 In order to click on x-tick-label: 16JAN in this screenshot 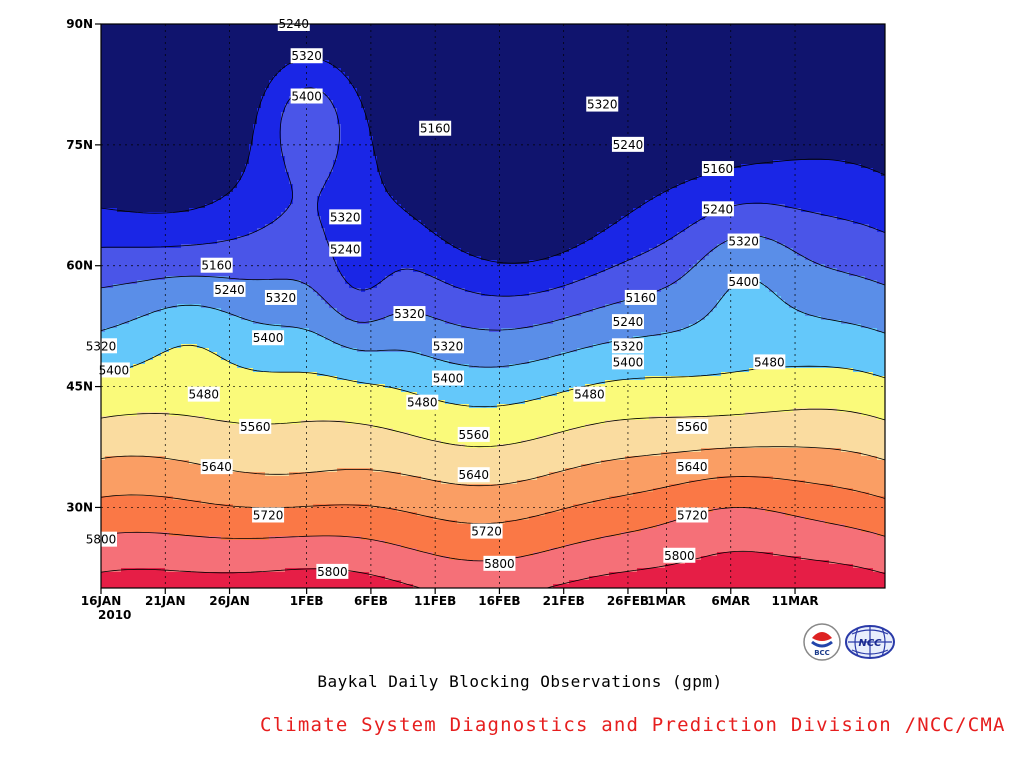, I will do `click(101, 601)`.